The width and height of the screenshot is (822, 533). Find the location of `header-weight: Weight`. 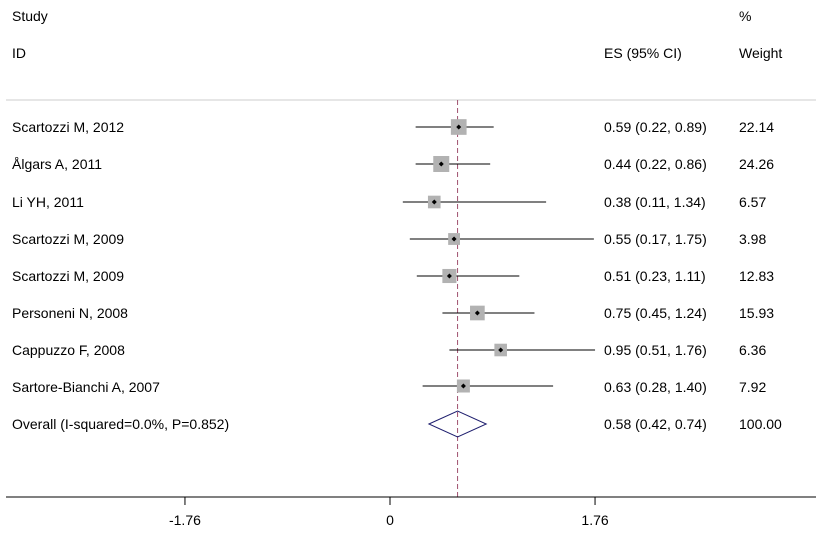

header-weight: Weight is located at coordinates (761, 53).